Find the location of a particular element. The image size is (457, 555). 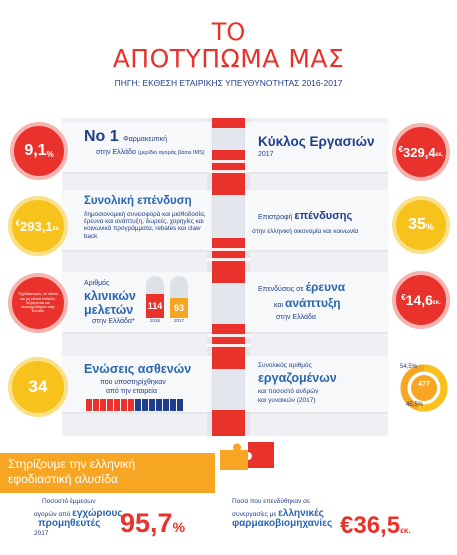

puzzle-piece-left is located at coordinates (234, 456).